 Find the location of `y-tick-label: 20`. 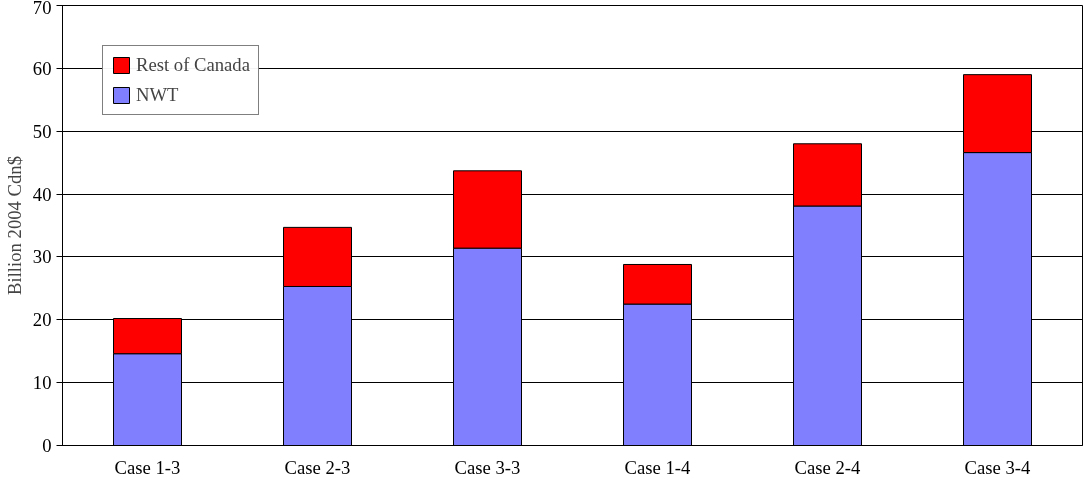

y-tick-label: 20 is located at coordinates (42, 320).